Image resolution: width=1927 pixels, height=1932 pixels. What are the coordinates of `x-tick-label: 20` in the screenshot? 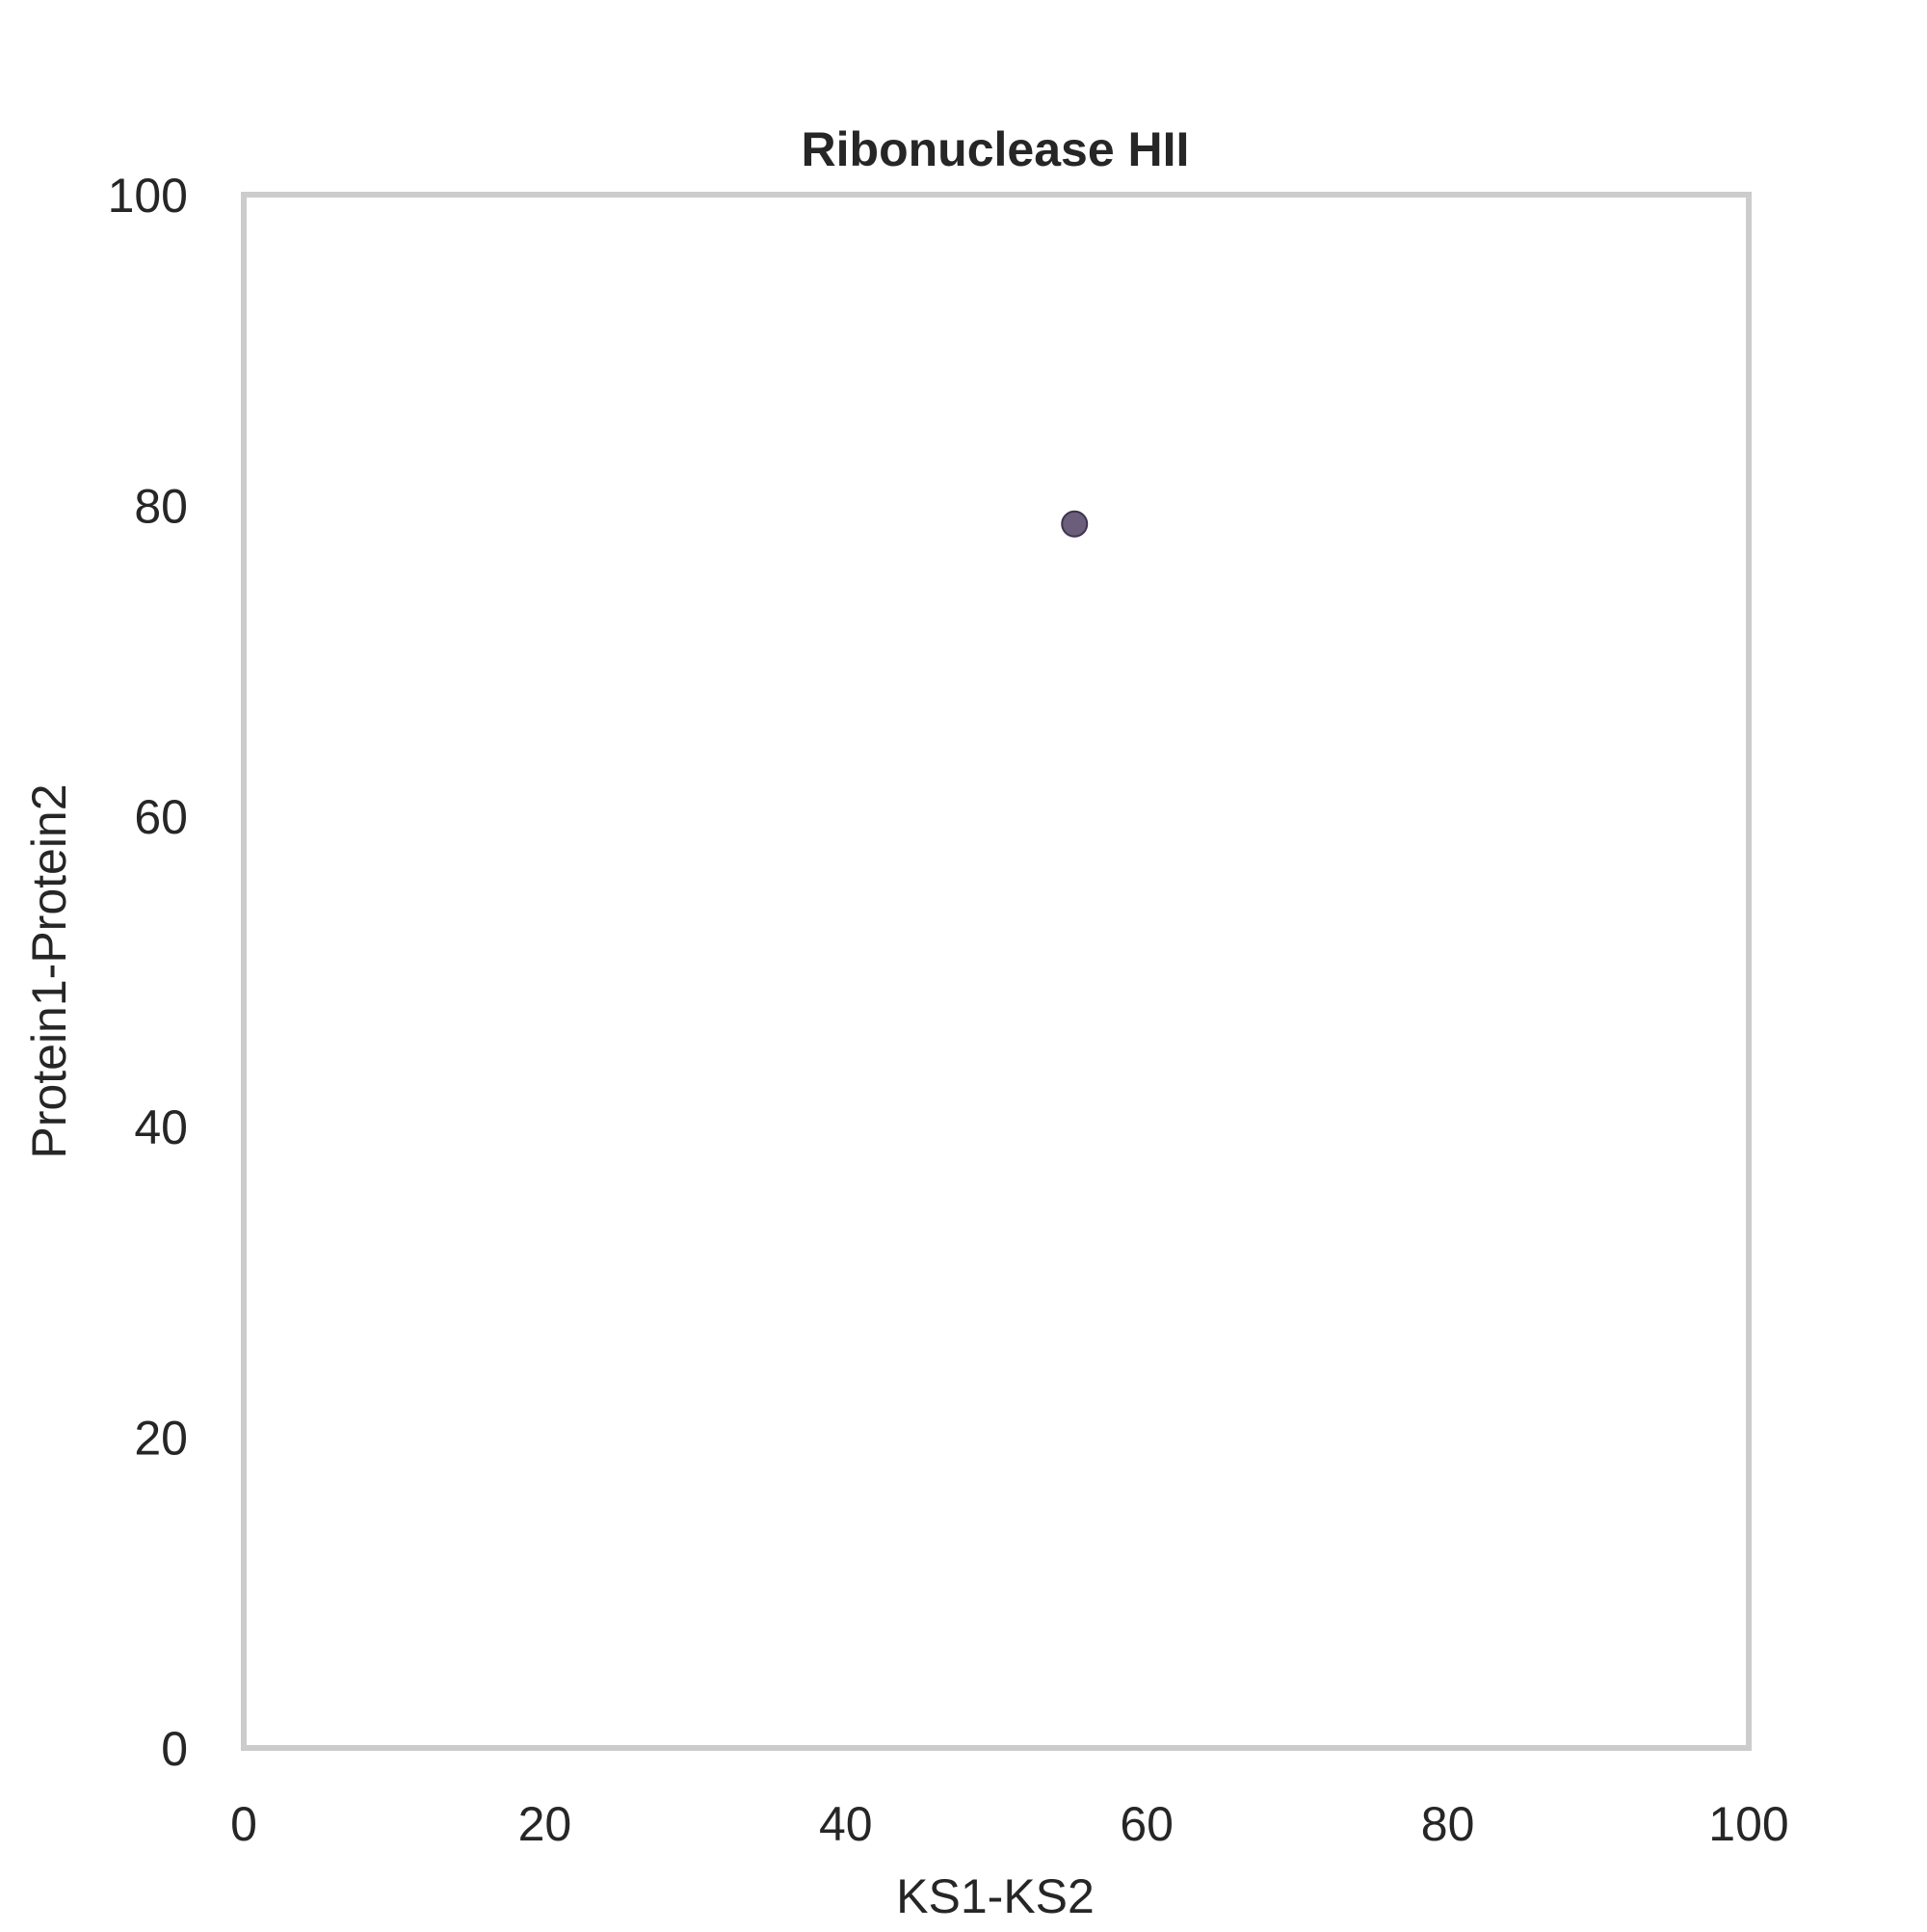 It's located at (545, 1824).